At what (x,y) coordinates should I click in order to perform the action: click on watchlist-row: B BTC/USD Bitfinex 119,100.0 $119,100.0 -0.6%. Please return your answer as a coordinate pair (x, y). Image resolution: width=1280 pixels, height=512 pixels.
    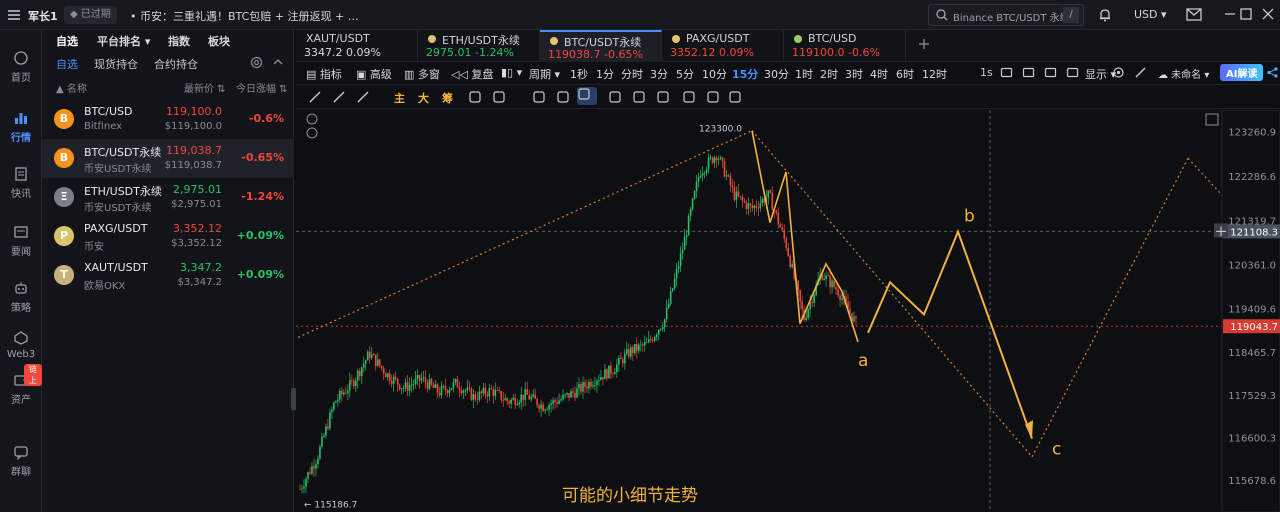
    Looking at the image, I should click on (168, 119).